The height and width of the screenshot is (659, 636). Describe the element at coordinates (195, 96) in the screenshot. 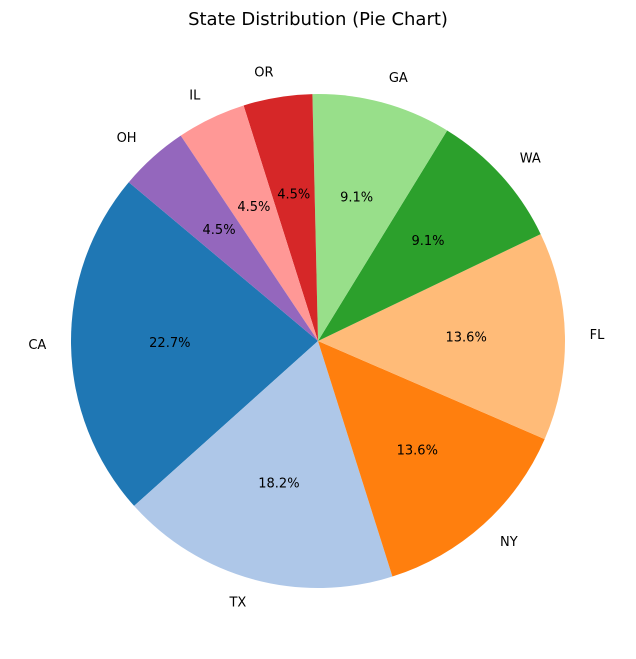

I see `pie-slice-label-il: IL` at that location.